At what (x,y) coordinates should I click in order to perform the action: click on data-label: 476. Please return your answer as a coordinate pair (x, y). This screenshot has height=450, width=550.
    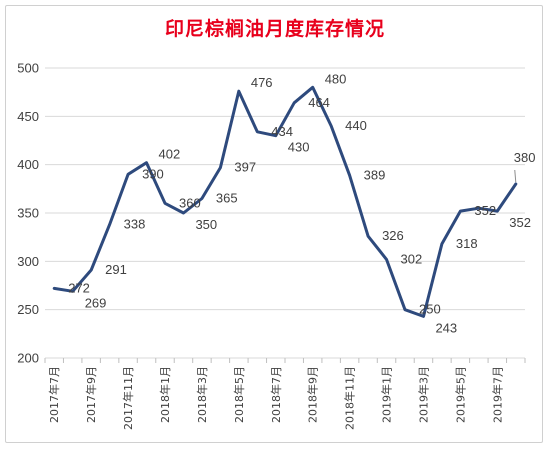
    Looking at the image, I should click on (262, 82).